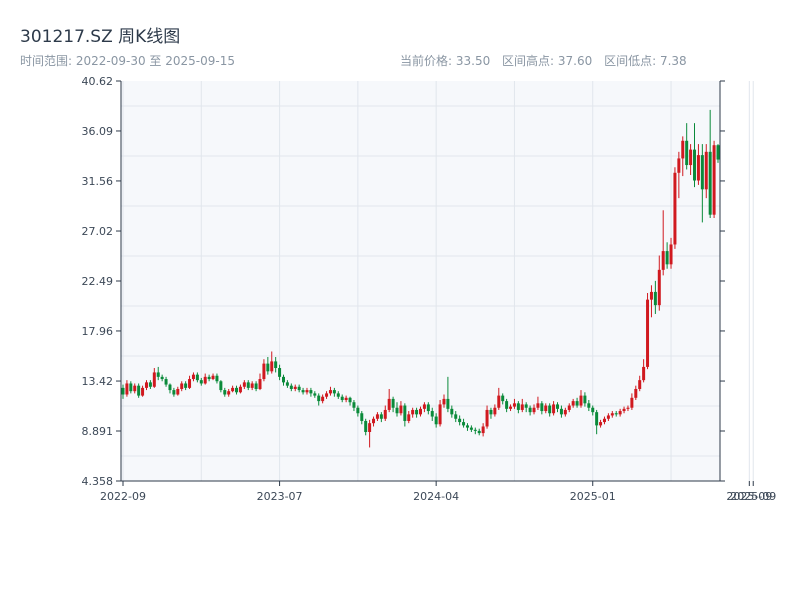 This screenshot has width=800, height=600. Describe the element at coordinates (100, 37) in the screenshot. I see `chart-title: 301217.SZ 周K线图` at that location.